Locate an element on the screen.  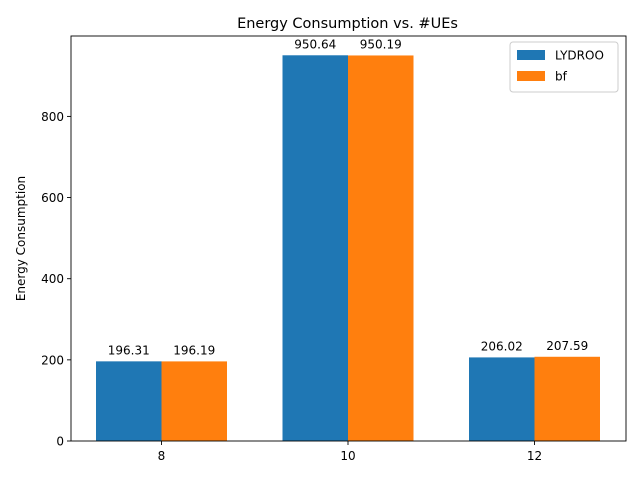
data-label-lydroo-8: 196.31 is located at coordinates (129, 350).